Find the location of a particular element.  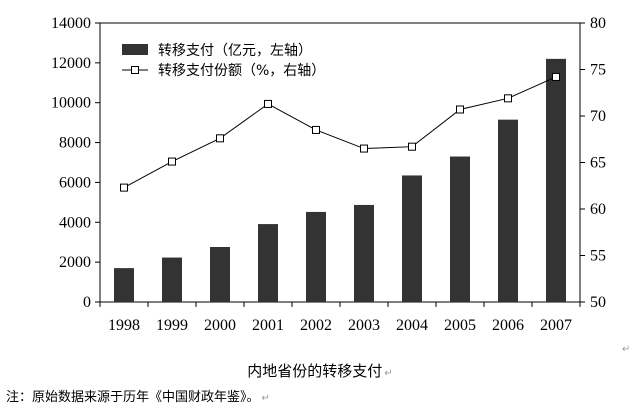

chart-caption-text: 内地省份的转移支付 is located at coordinates (315, 371).